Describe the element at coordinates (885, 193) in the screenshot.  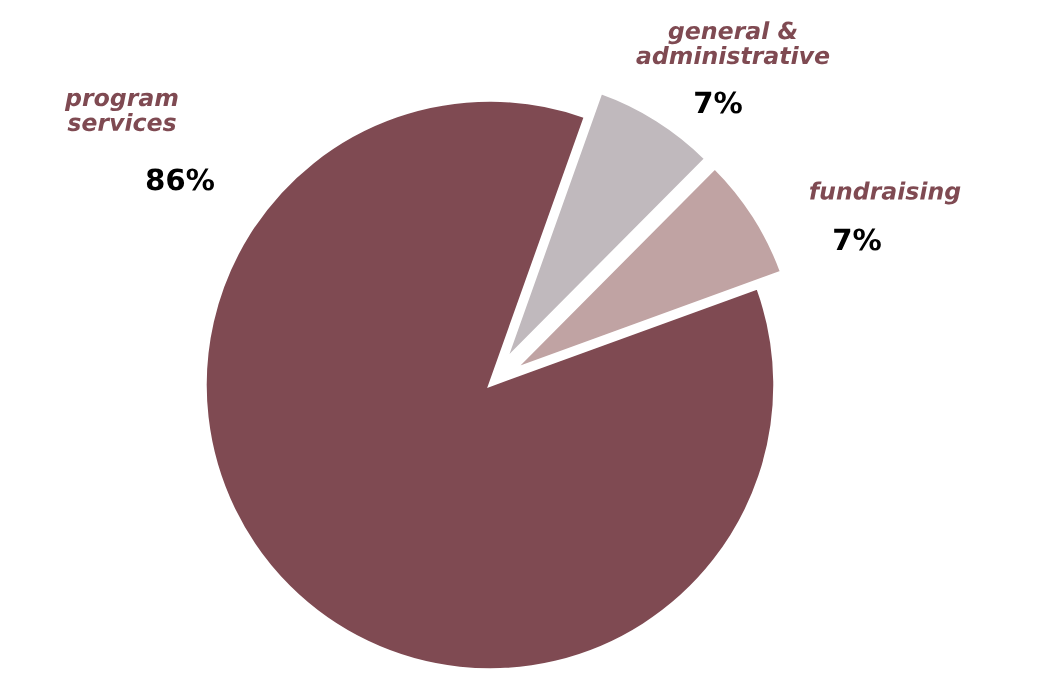
I see `slice-label: fundraising` at that location.